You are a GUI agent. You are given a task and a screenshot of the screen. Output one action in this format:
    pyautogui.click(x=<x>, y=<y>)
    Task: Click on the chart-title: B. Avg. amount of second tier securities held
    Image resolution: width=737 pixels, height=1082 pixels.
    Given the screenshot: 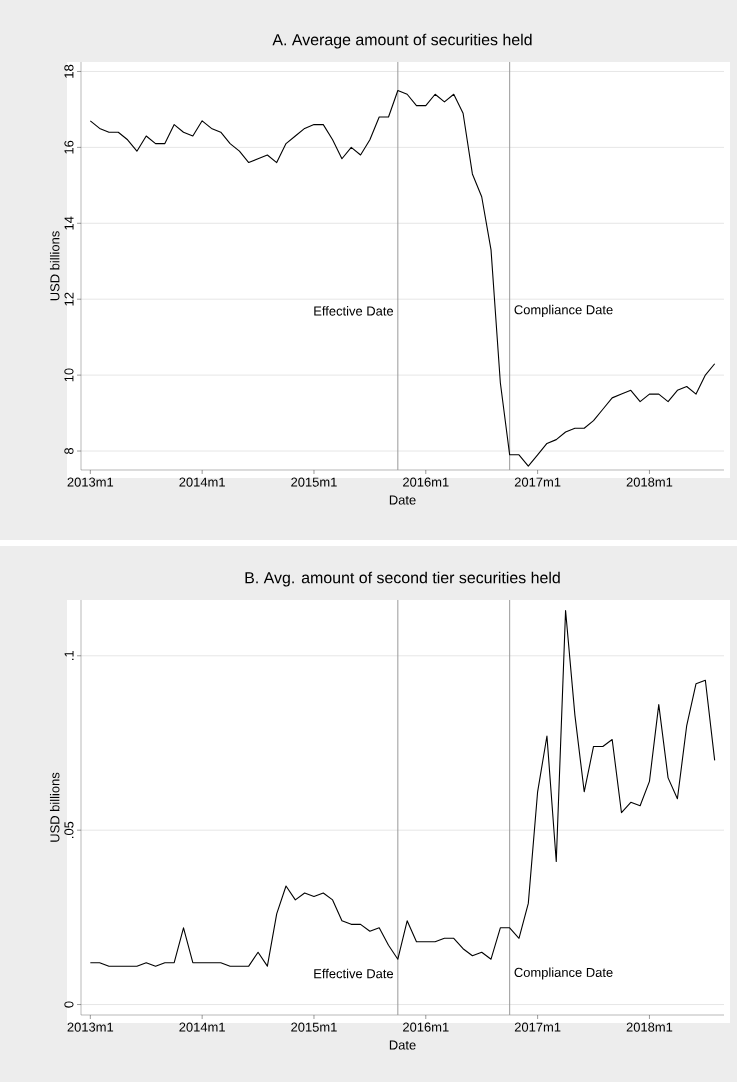 What is the action you would take?
    pyautogui.click(x=402, y=579)
    